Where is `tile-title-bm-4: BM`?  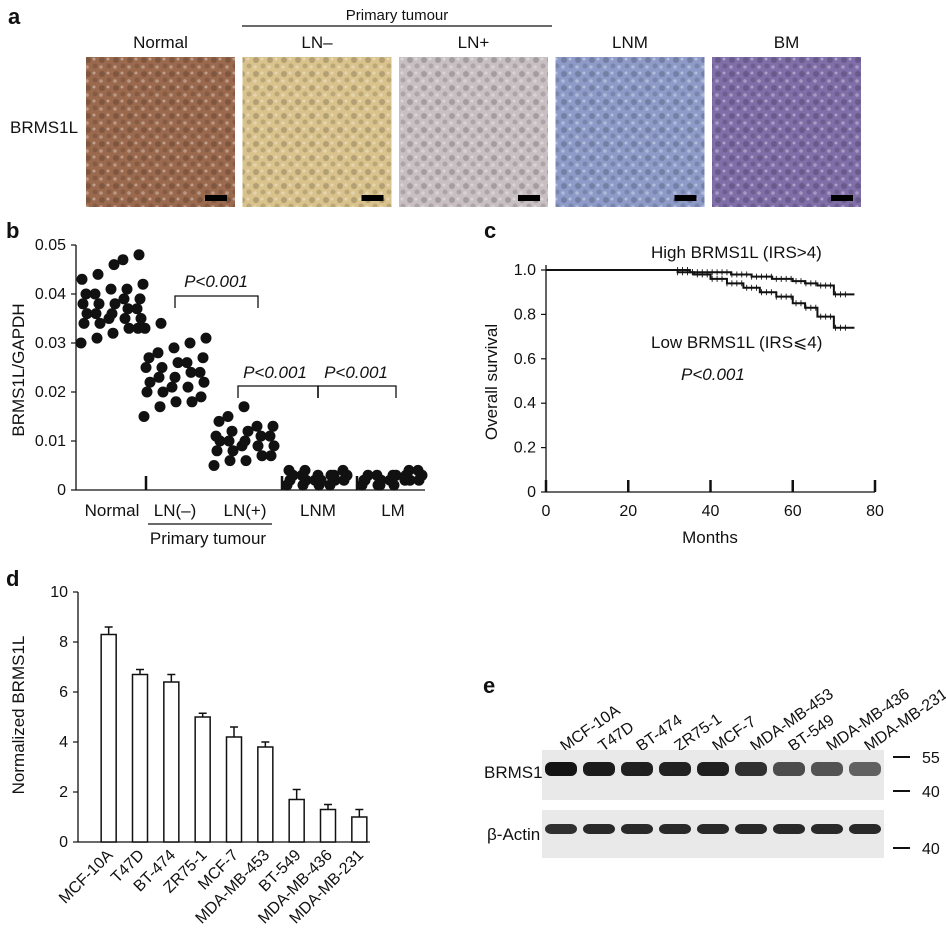
tile-title-bm-4: BM is located at coordinates (787, 42).